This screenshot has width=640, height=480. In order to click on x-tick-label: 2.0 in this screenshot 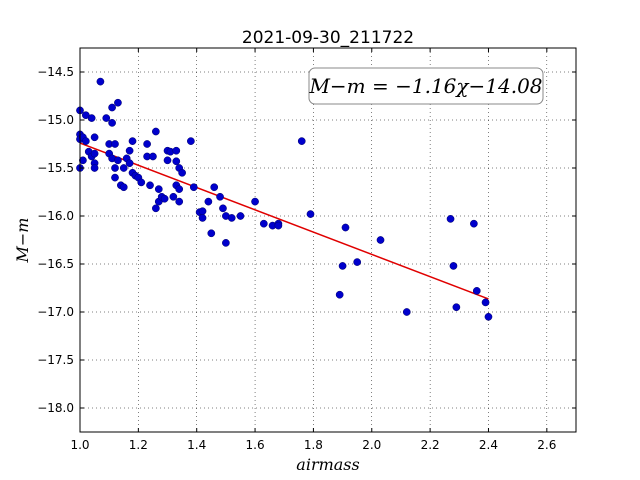, I will do `click(371, 445)`.